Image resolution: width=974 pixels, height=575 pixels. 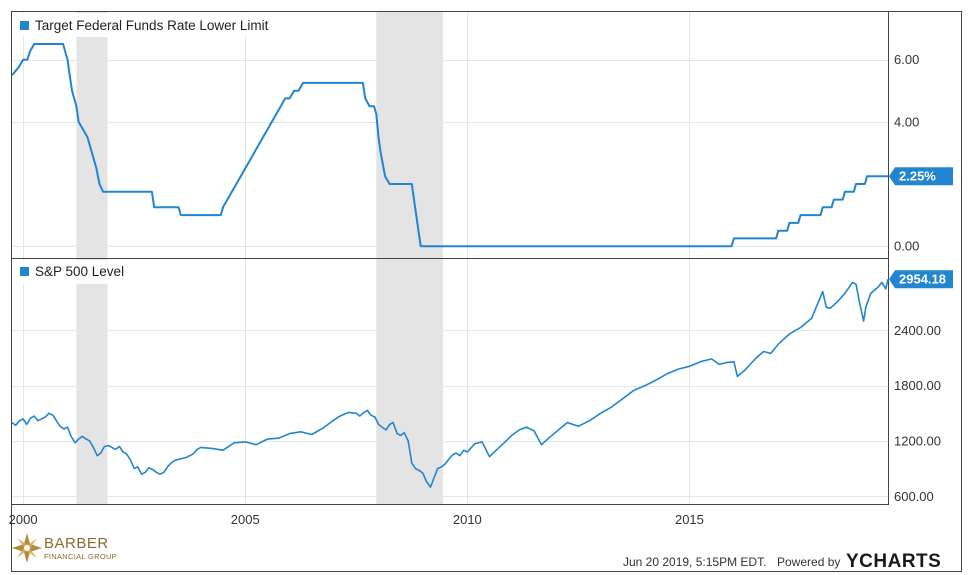 What do you see at coordinates (23, 519) in the screenshot?
I see `x-tick-label-2000: 2000` at bounding box center [23, 519].